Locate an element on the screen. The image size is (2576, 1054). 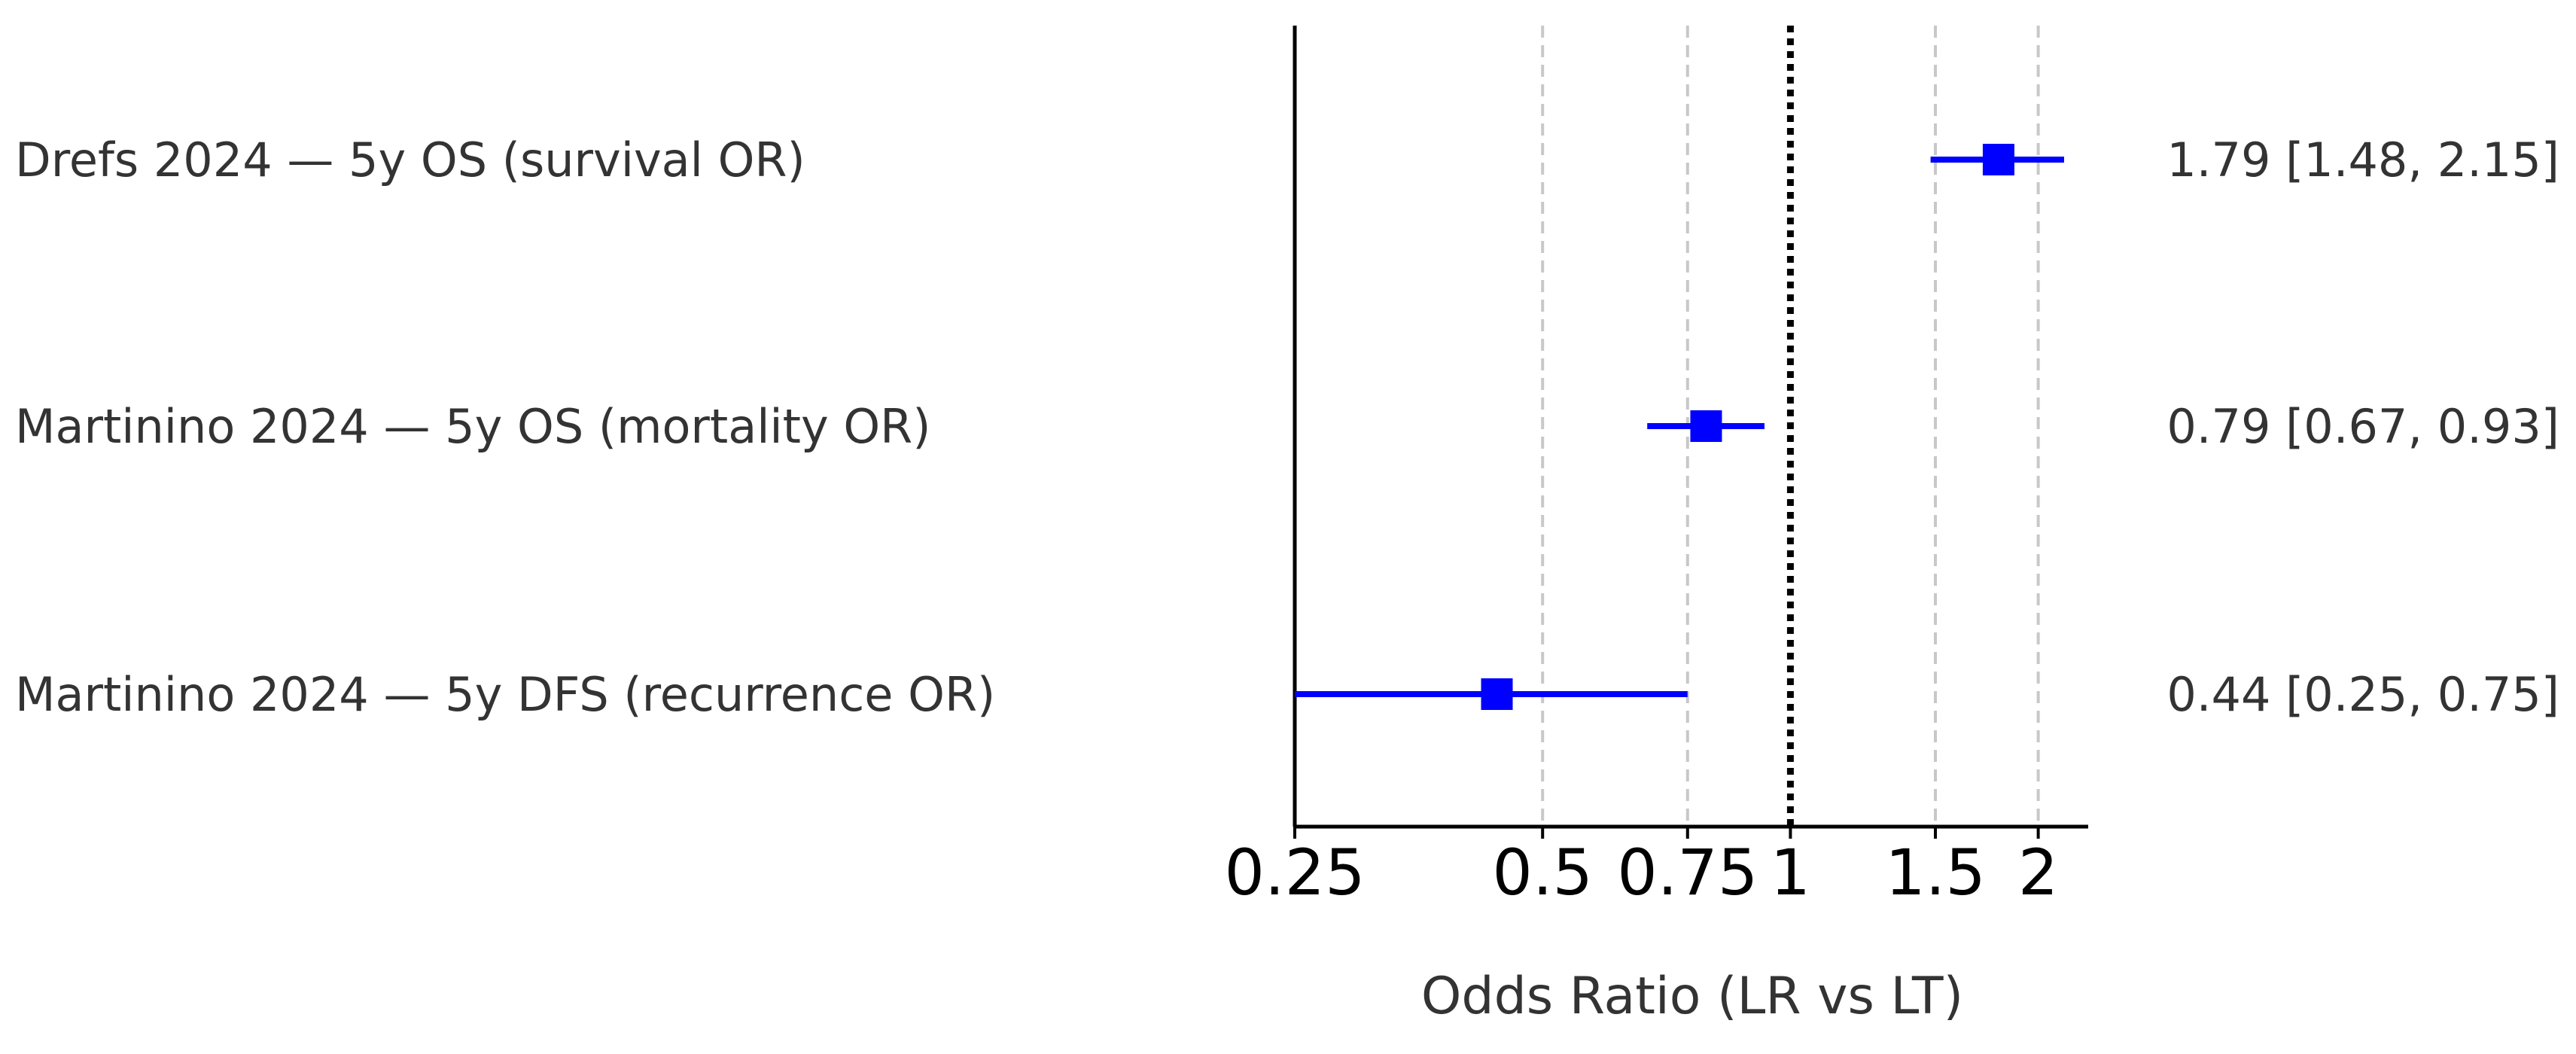
x-tick-label: 0.75 is located at coordinates (1688, 873).